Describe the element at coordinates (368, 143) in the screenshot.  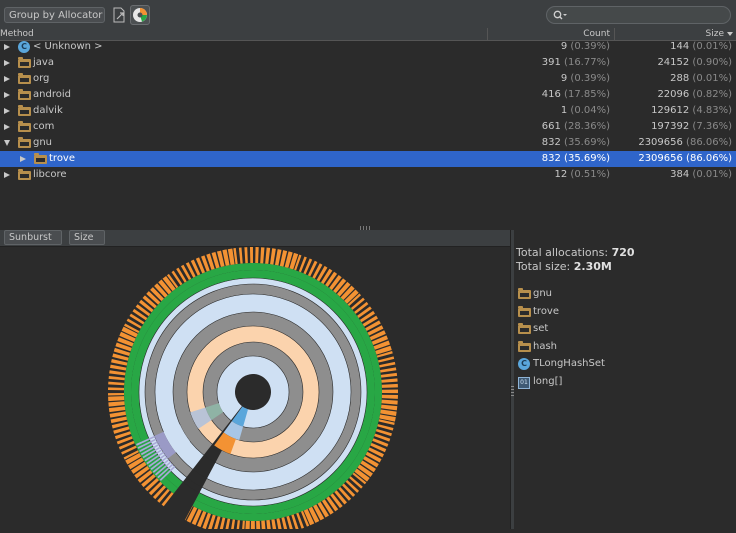
I see `table-row: gnu 832 (35.69%) 2309656 (86.06%)` at that location.